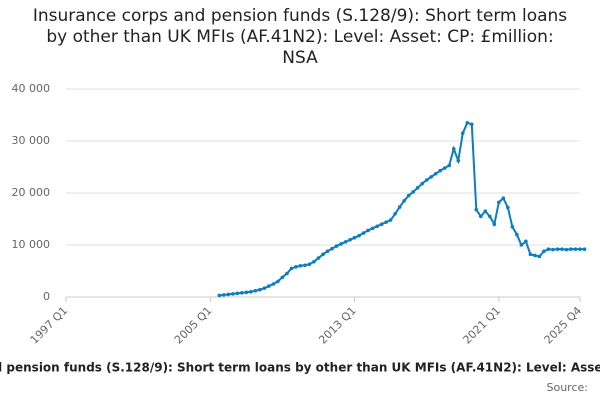 This screenshot has width=600, height=400. What do you see at coordinates (31, 140) in the screenshot?
I see `y-tick-label: 30 000` at bounding box center [31, 140].